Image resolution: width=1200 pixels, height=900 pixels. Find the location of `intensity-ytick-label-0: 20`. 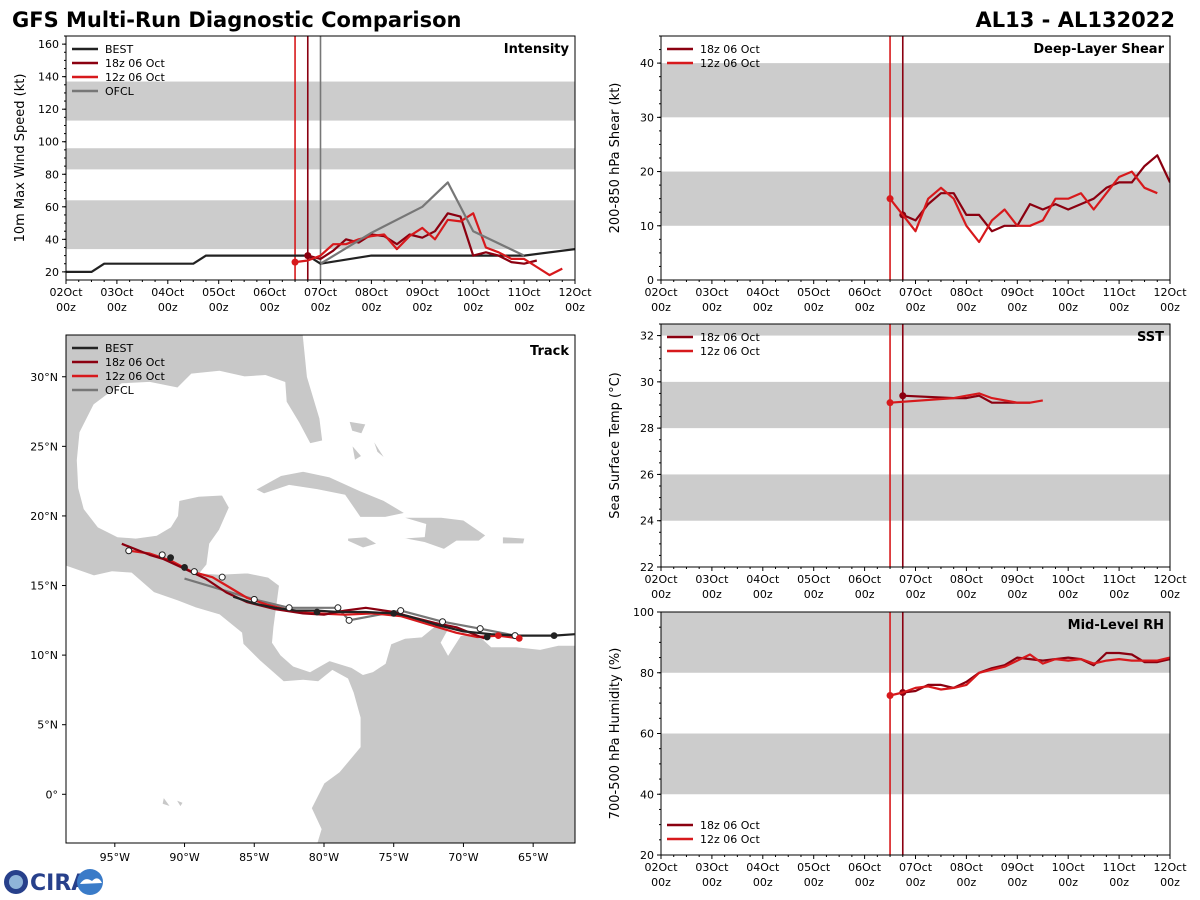

intensity-ytick-label-0: 20 is located at coordinates (52, 272).